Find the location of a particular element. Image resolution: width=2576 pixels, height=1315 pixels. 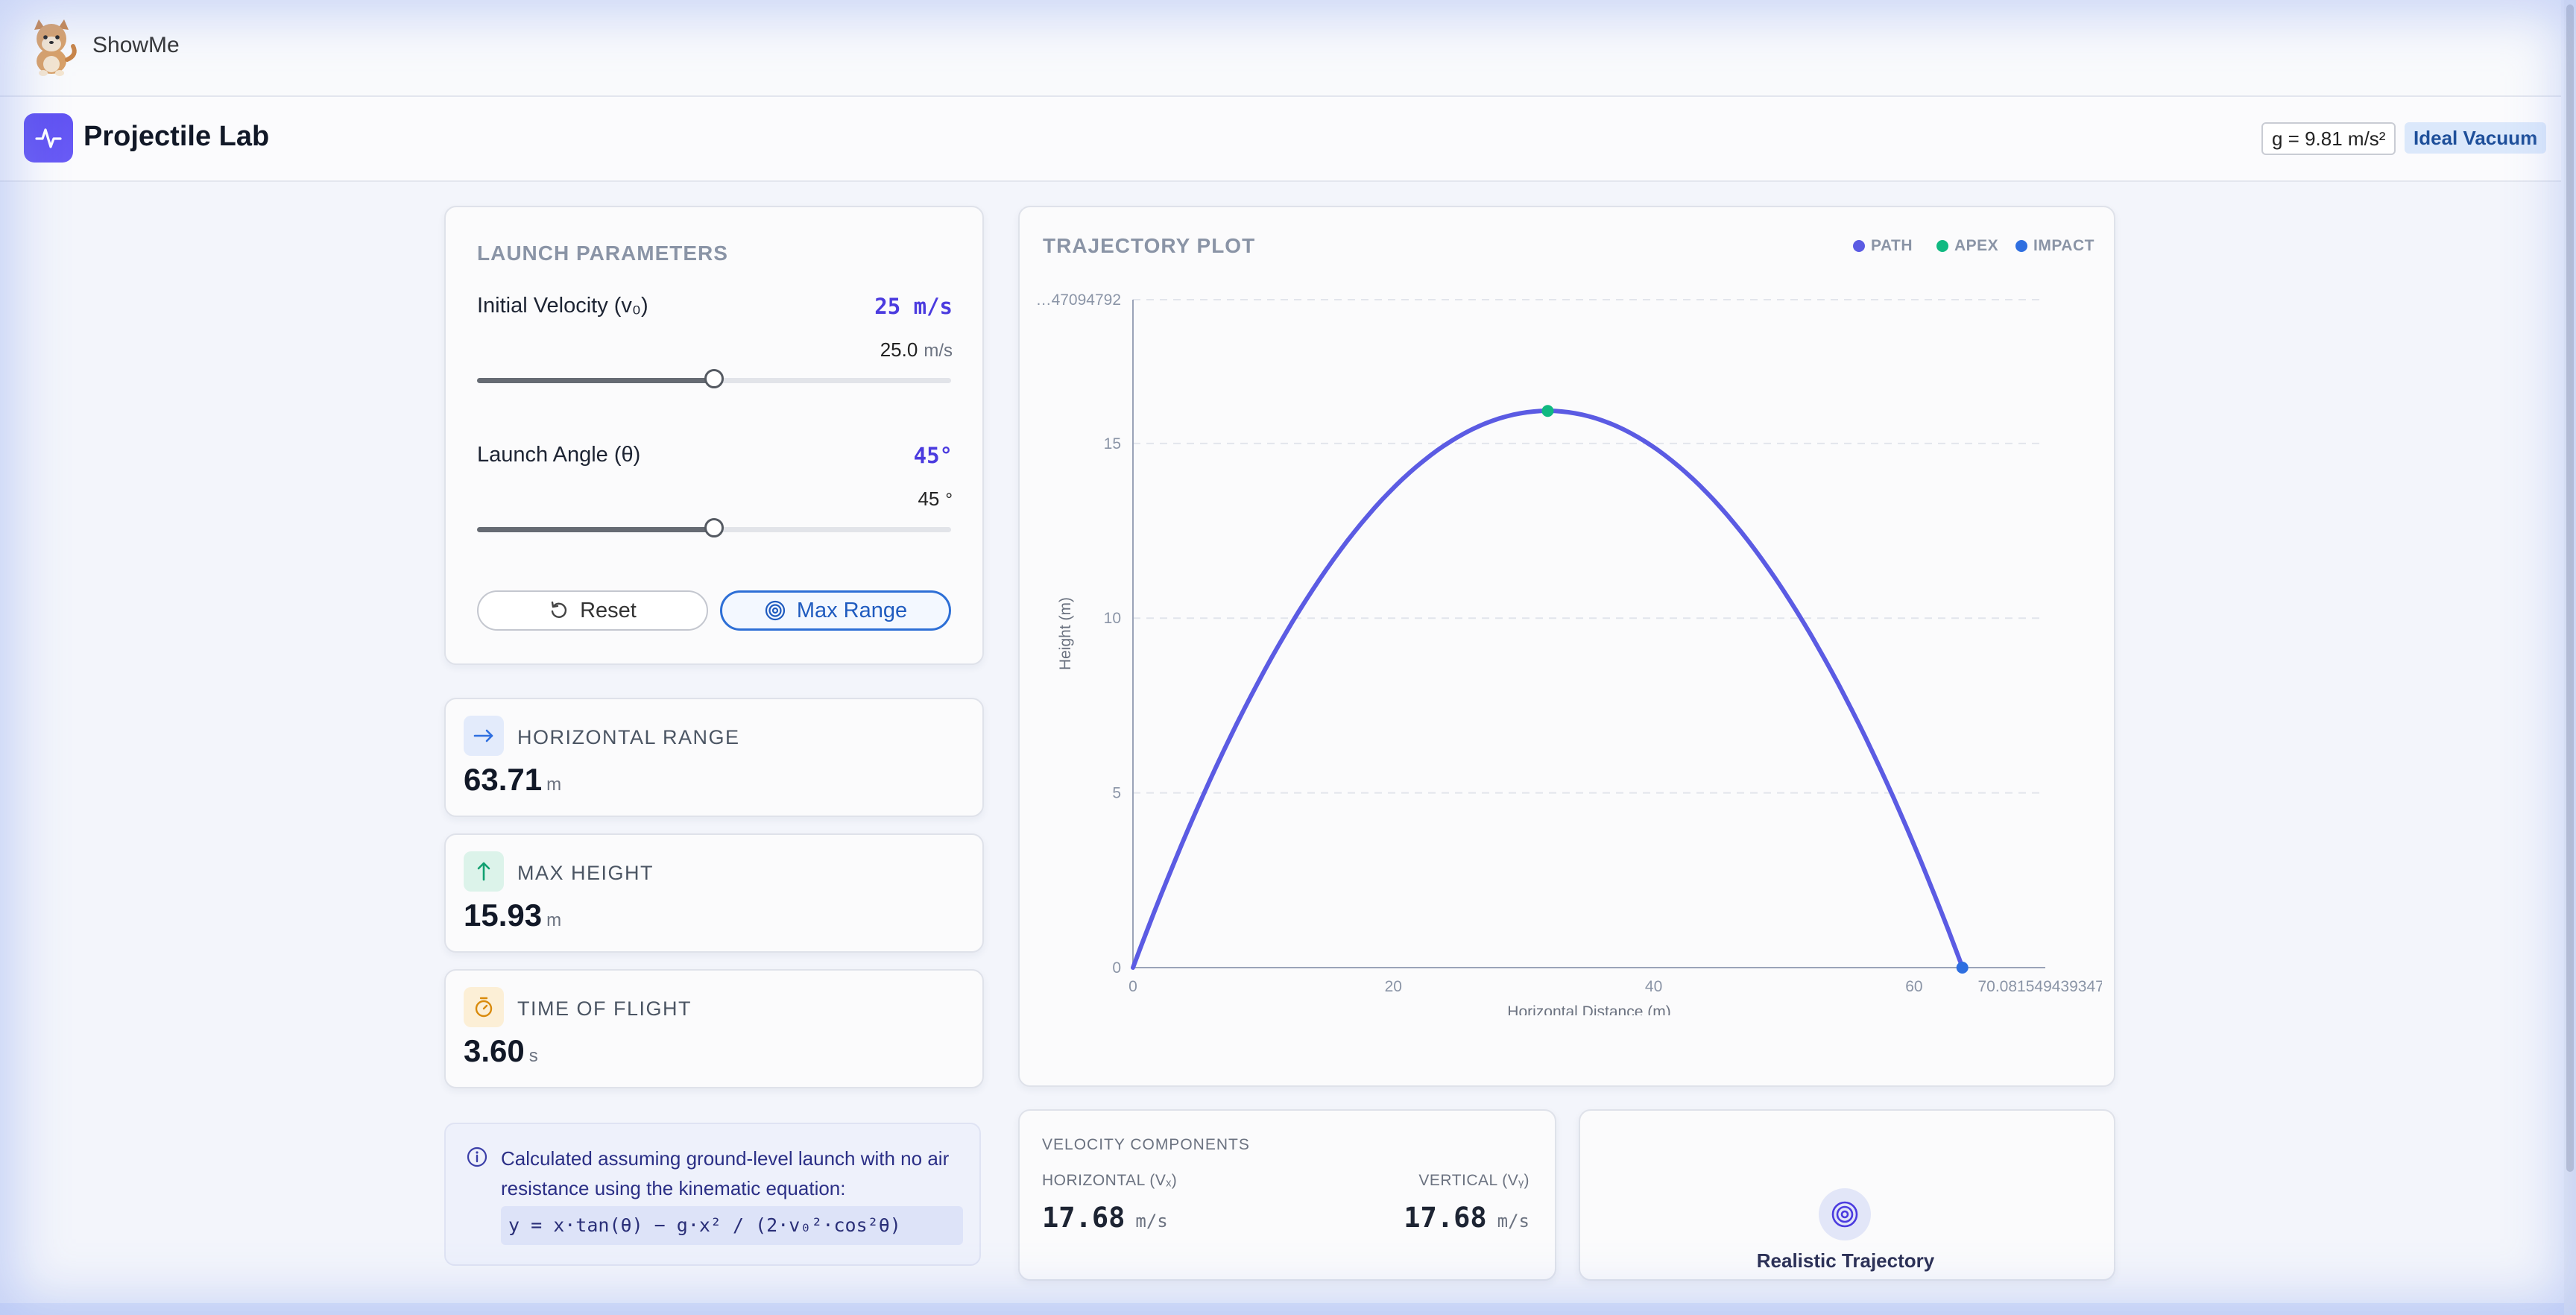

velocity-value: 25 m/s is located at coordinates (914, 307).